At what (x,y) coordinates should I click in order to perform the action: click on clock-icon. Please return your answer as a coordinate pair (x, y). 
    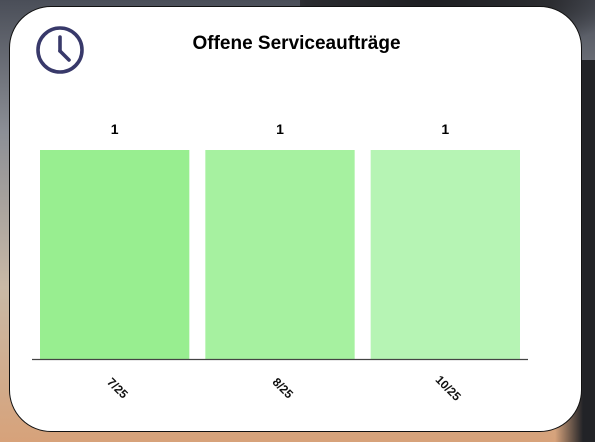
    Looking at the image, I should click on (60, 50).